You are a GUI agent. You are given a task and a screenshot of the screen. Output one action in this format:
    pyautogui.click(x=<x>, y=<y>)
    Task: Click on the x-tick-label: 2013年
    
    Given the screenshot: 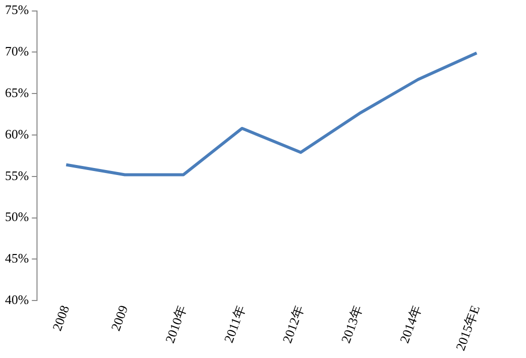 What is the action you would take?
    pyautogui.click(x=352, y=324)
    